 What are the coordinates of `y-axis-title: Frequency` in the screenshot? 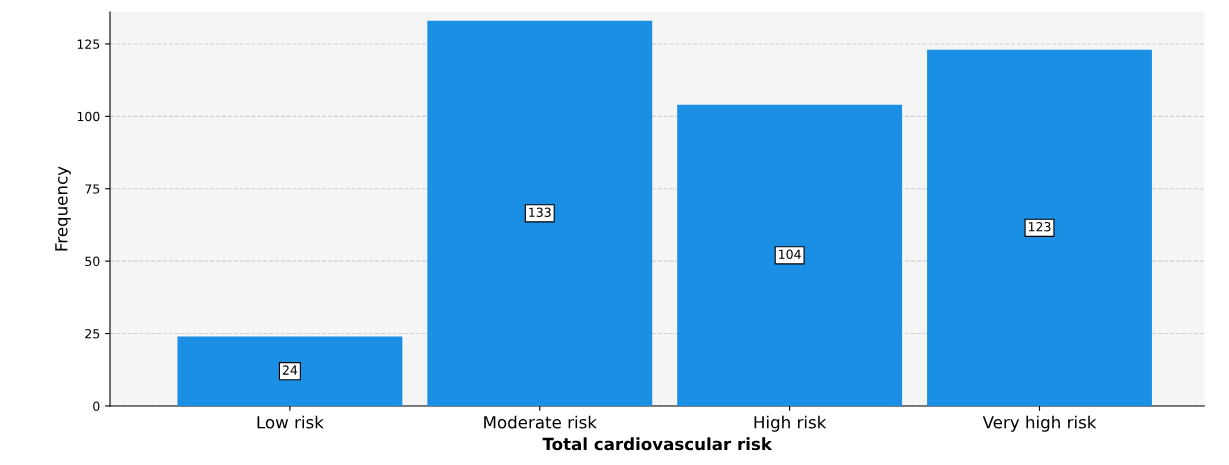 It's located at (63, 208).